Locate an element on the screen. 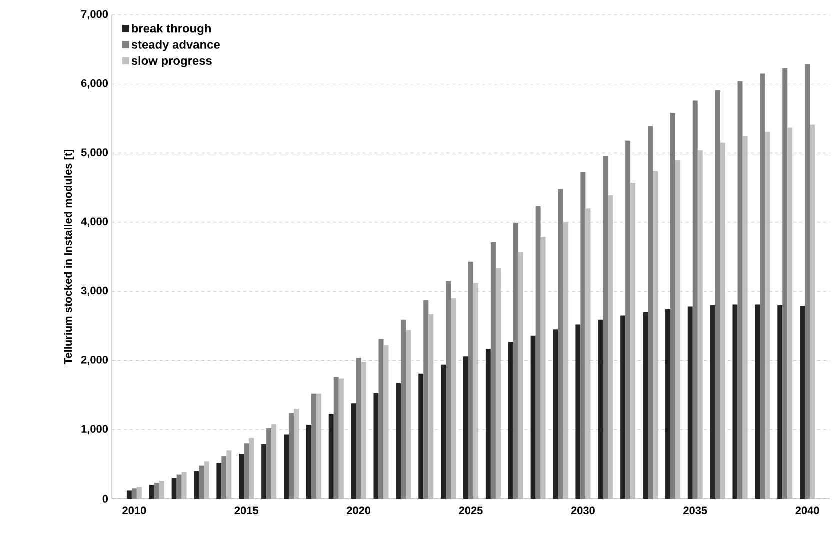 This screenshot has width=838, height=533. y-tick-label: 1,000 is located at coordinates (95, 430).